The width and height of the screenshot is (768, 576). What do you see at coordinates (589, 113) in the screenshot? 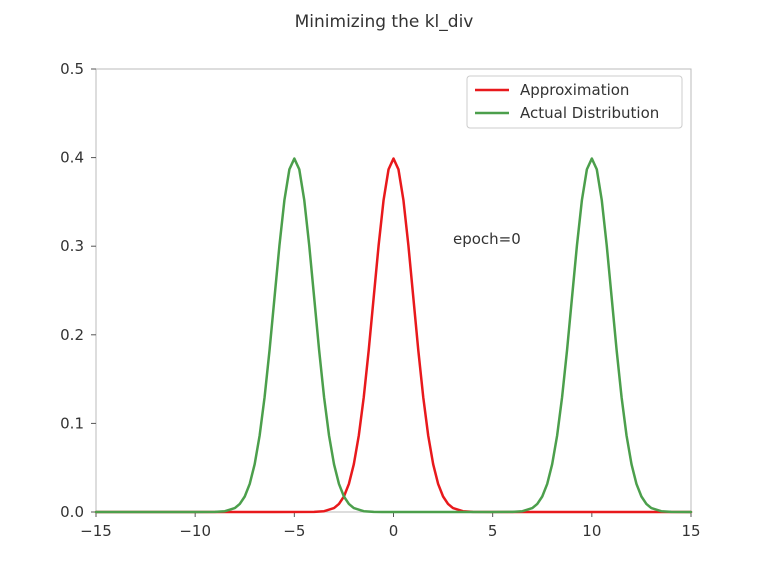
I see `legend-label-actual-distribution: Actual Distribution` at bounding box center [589, 113].